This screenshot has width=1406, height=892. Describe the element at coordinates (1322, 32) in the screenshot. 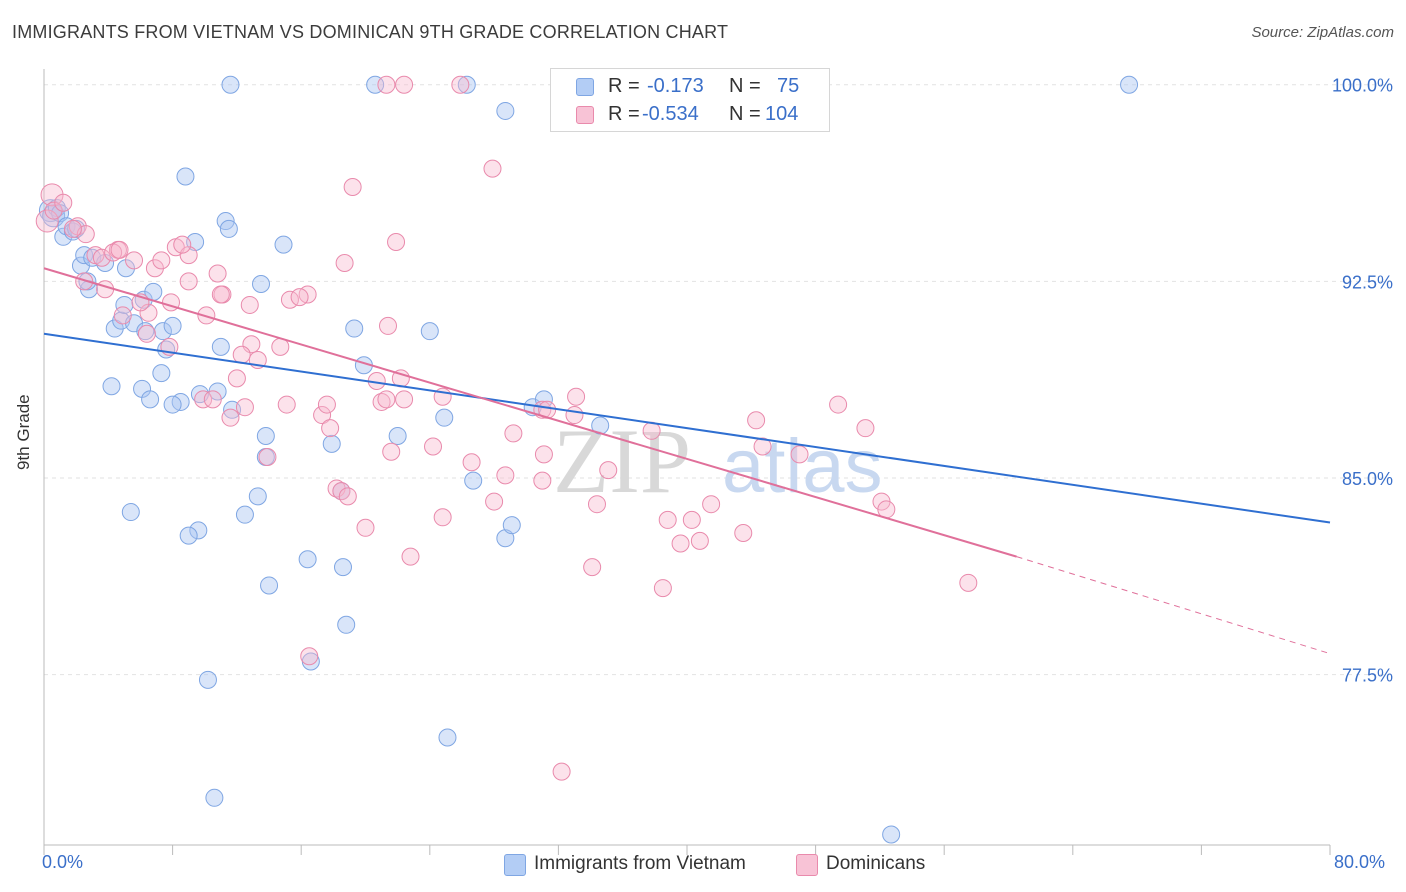

I see `source-label: Source: ZipAtlas.com` at that location.